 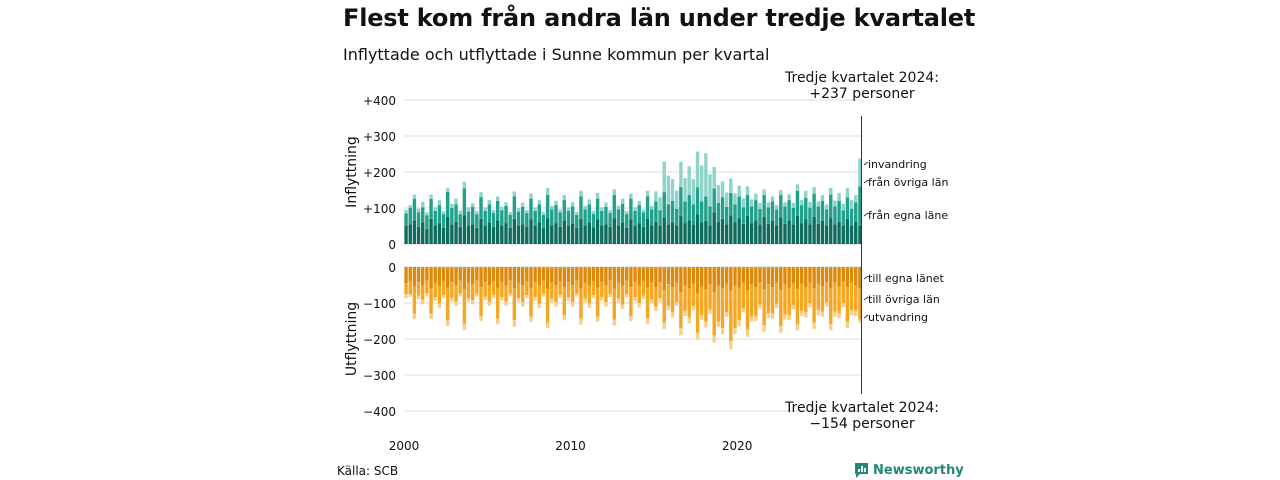 I want to click on label-leader, so click(x=866, y=298).